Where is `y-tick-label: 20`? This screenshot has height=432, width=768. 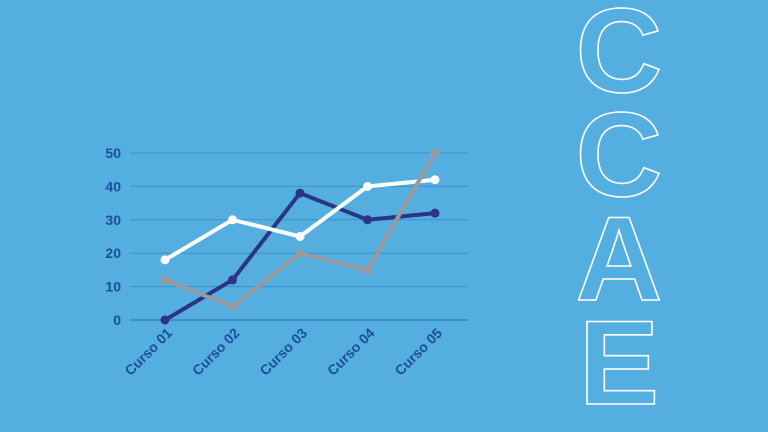 y-tick-label: 20 is located at coordinates (113, 253).